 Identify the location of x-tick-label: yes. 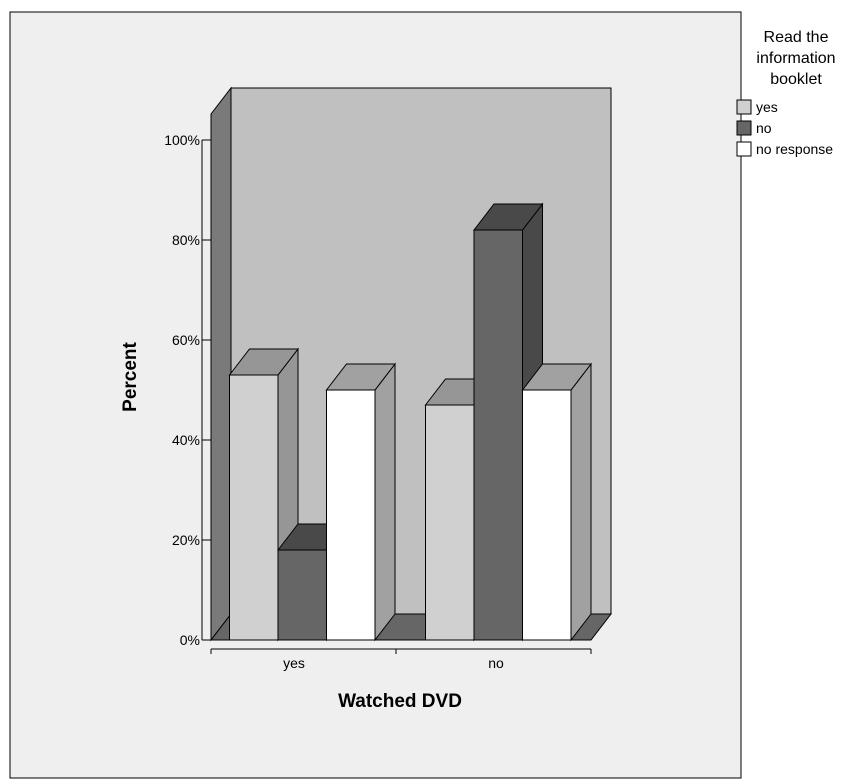
(294, 663).